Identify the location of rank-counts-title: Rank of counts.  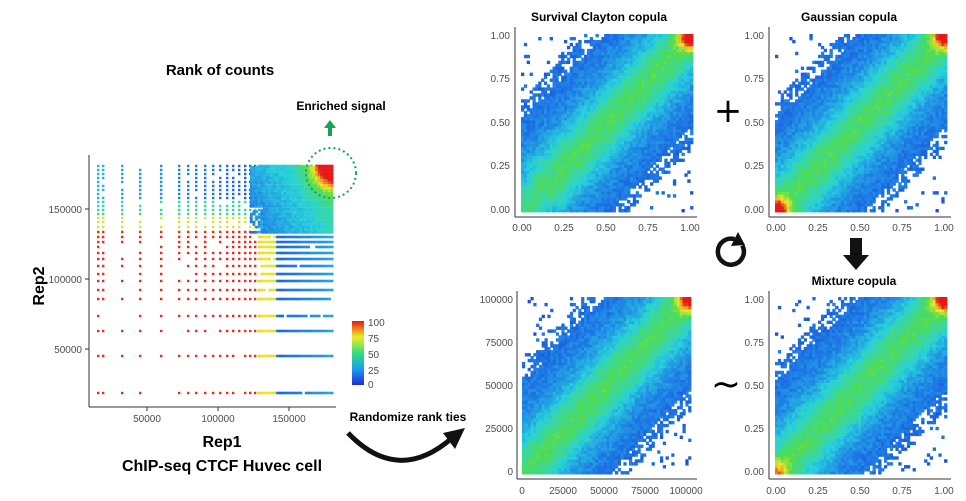
(220, 70).